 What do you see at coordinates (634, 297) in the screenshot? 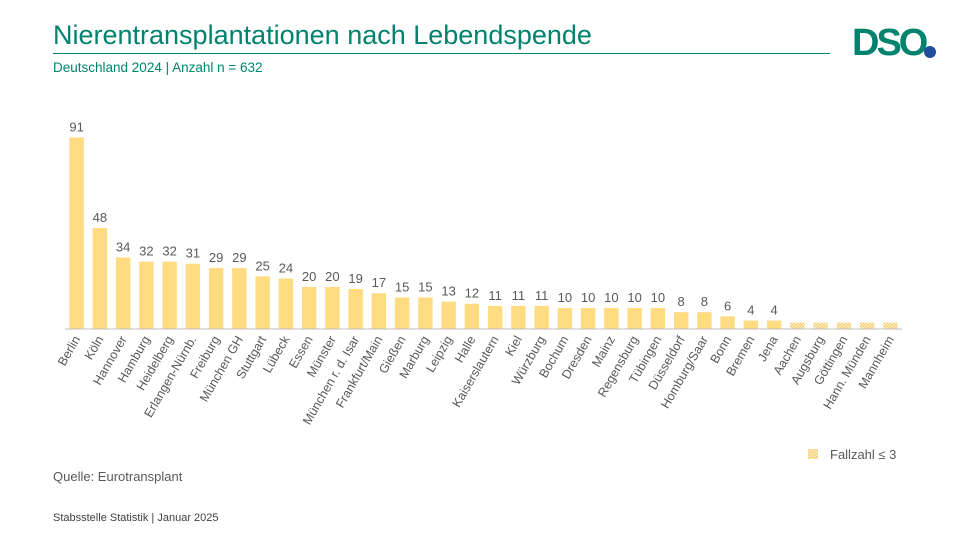
I see `value-label-24: 10` at bounding box center [634, 297].